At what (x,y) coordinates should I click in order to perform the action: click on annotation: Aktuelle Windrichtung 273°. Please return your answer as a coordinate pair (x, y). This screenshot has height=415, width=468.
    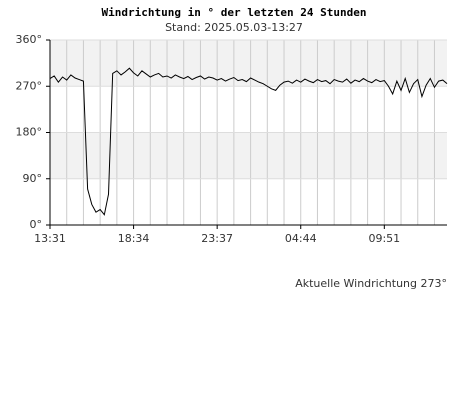
    Looking at the image, I should click on (371, 283).